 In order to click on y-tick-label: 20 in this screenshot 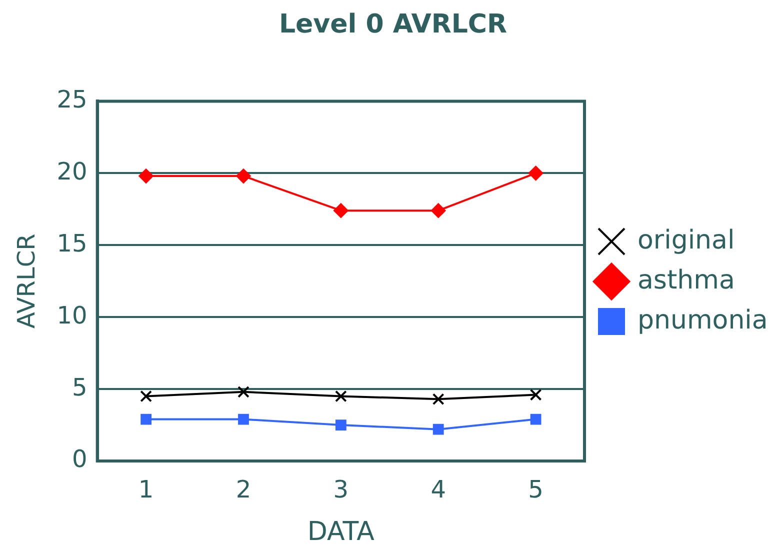, I will do `click(72, 171)`.